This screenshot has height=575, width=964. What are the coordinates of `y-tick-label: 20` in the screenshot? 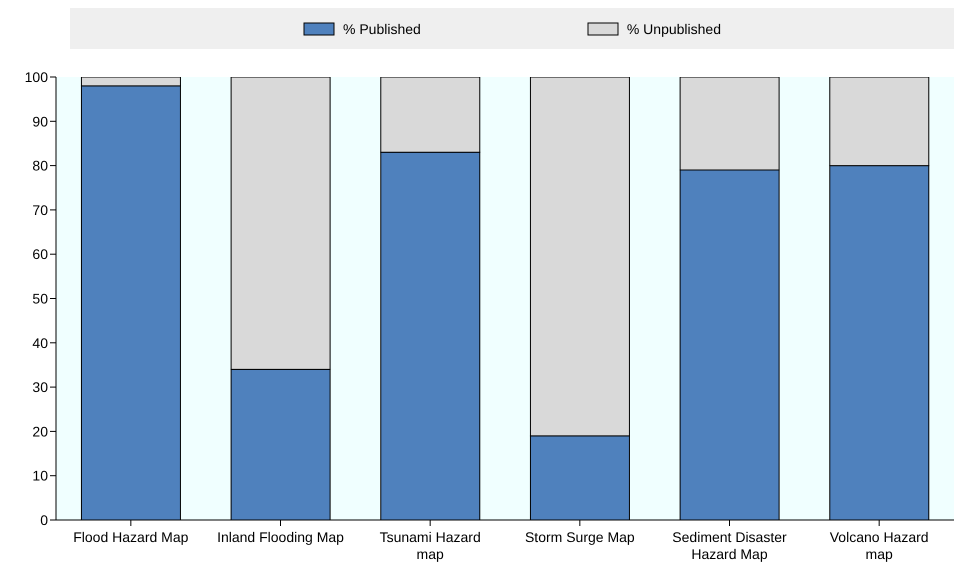 It's located at (40, 431).